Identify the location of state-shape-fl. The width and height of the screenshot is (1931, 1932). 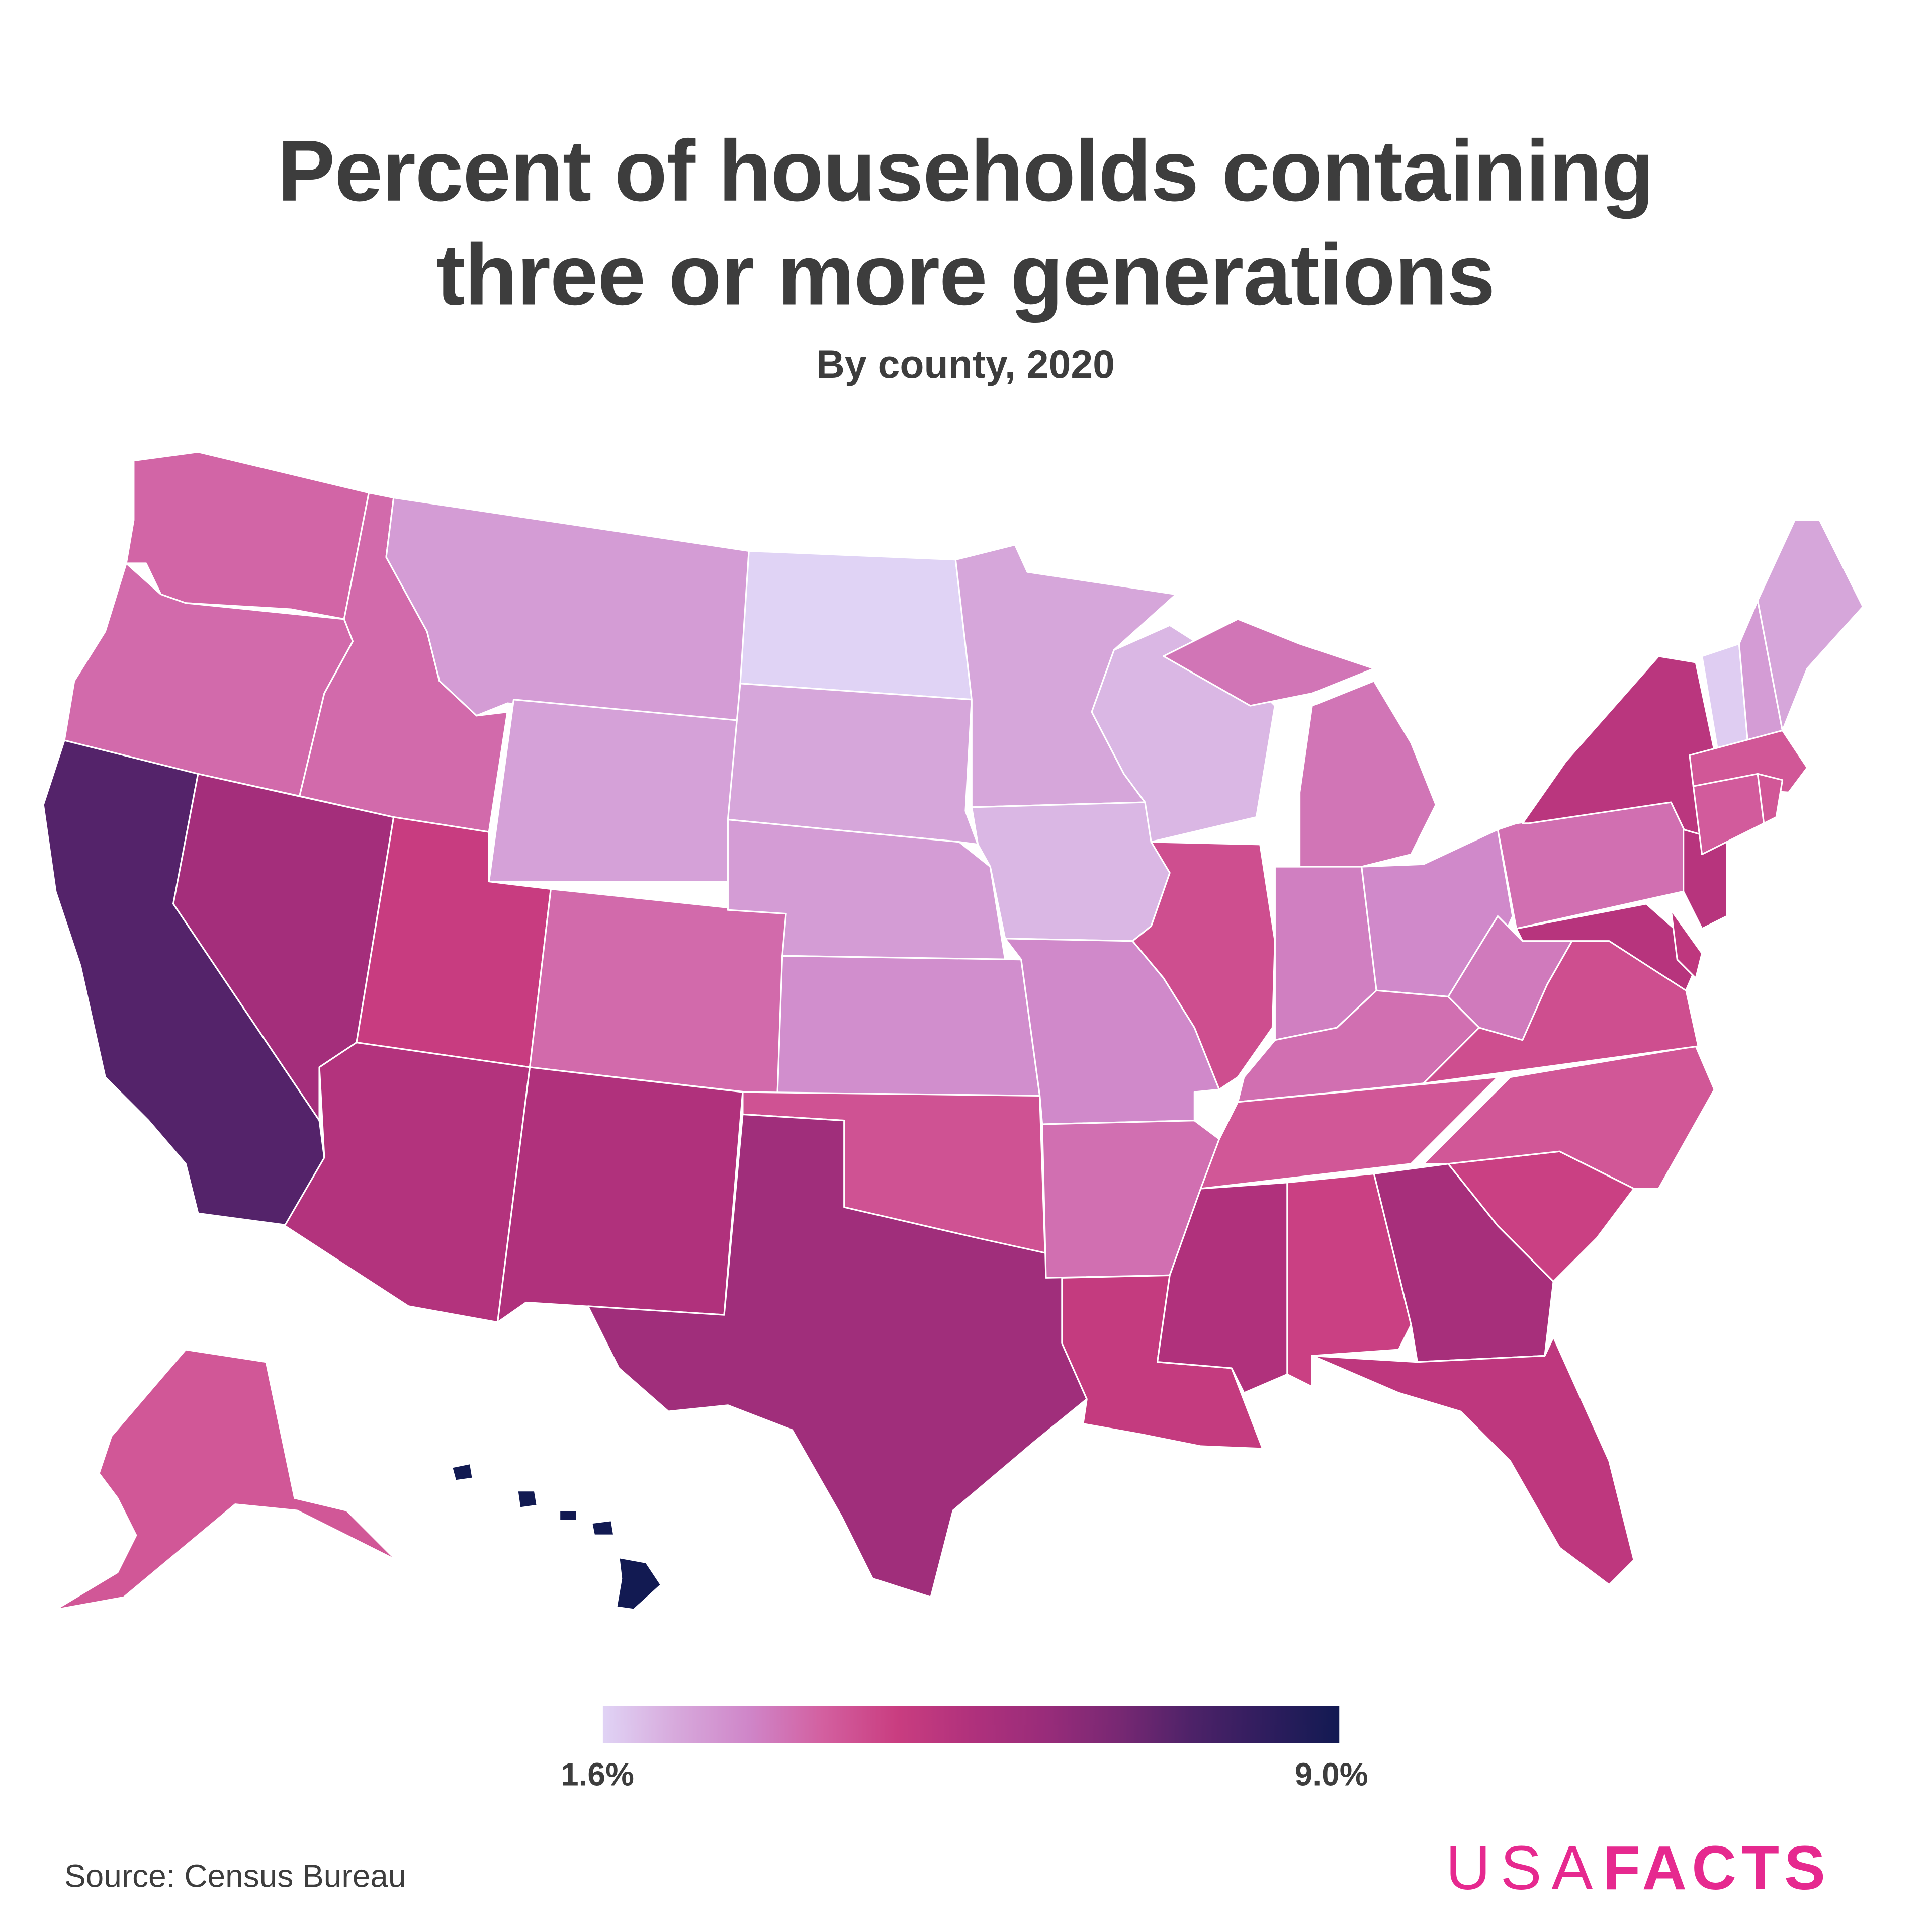
(1473, 1461).